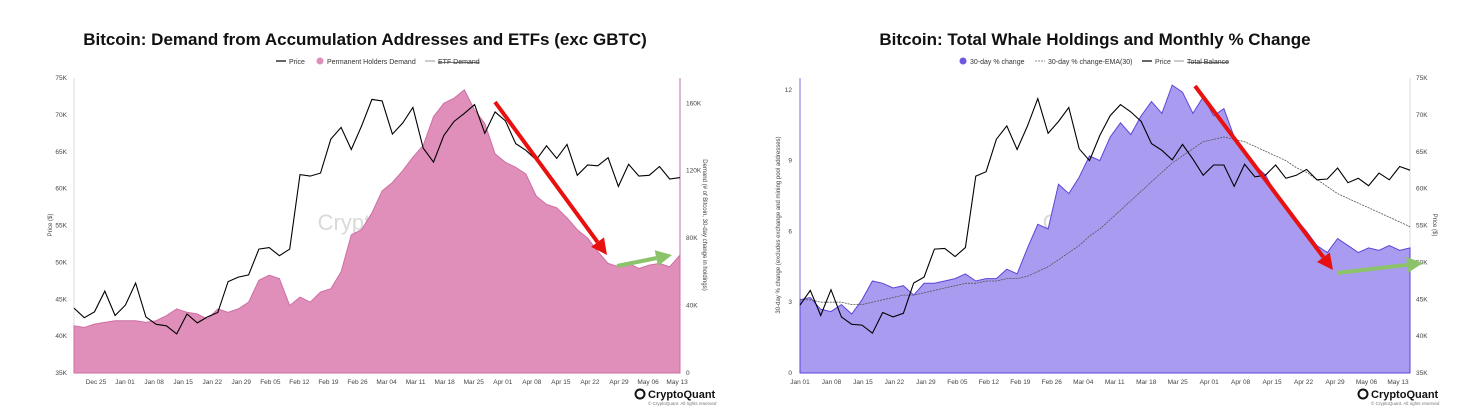 This screenshot has width=1460, height=410. What do you see at coordinates (694, 103) in the screenshot?
I see `y-right-tick-label: 160K` at bounding box center [694, 103].